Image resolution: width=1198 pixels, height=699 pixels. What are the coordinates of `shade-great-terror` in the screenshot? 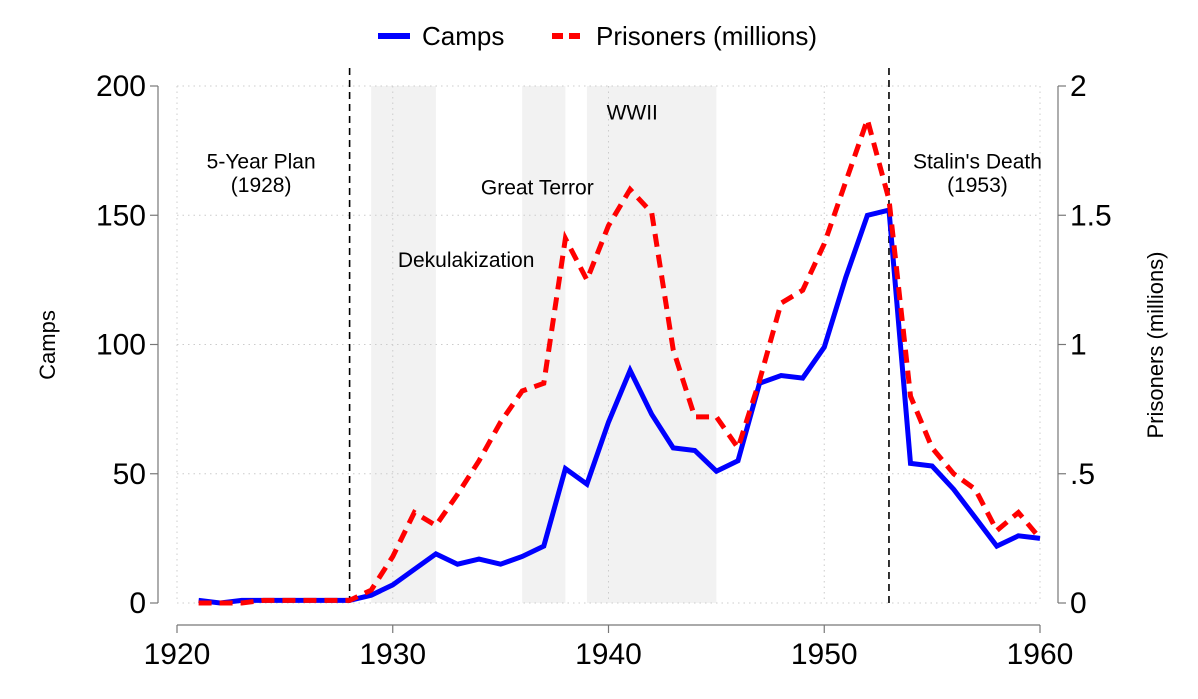 It's located at (544, 344).